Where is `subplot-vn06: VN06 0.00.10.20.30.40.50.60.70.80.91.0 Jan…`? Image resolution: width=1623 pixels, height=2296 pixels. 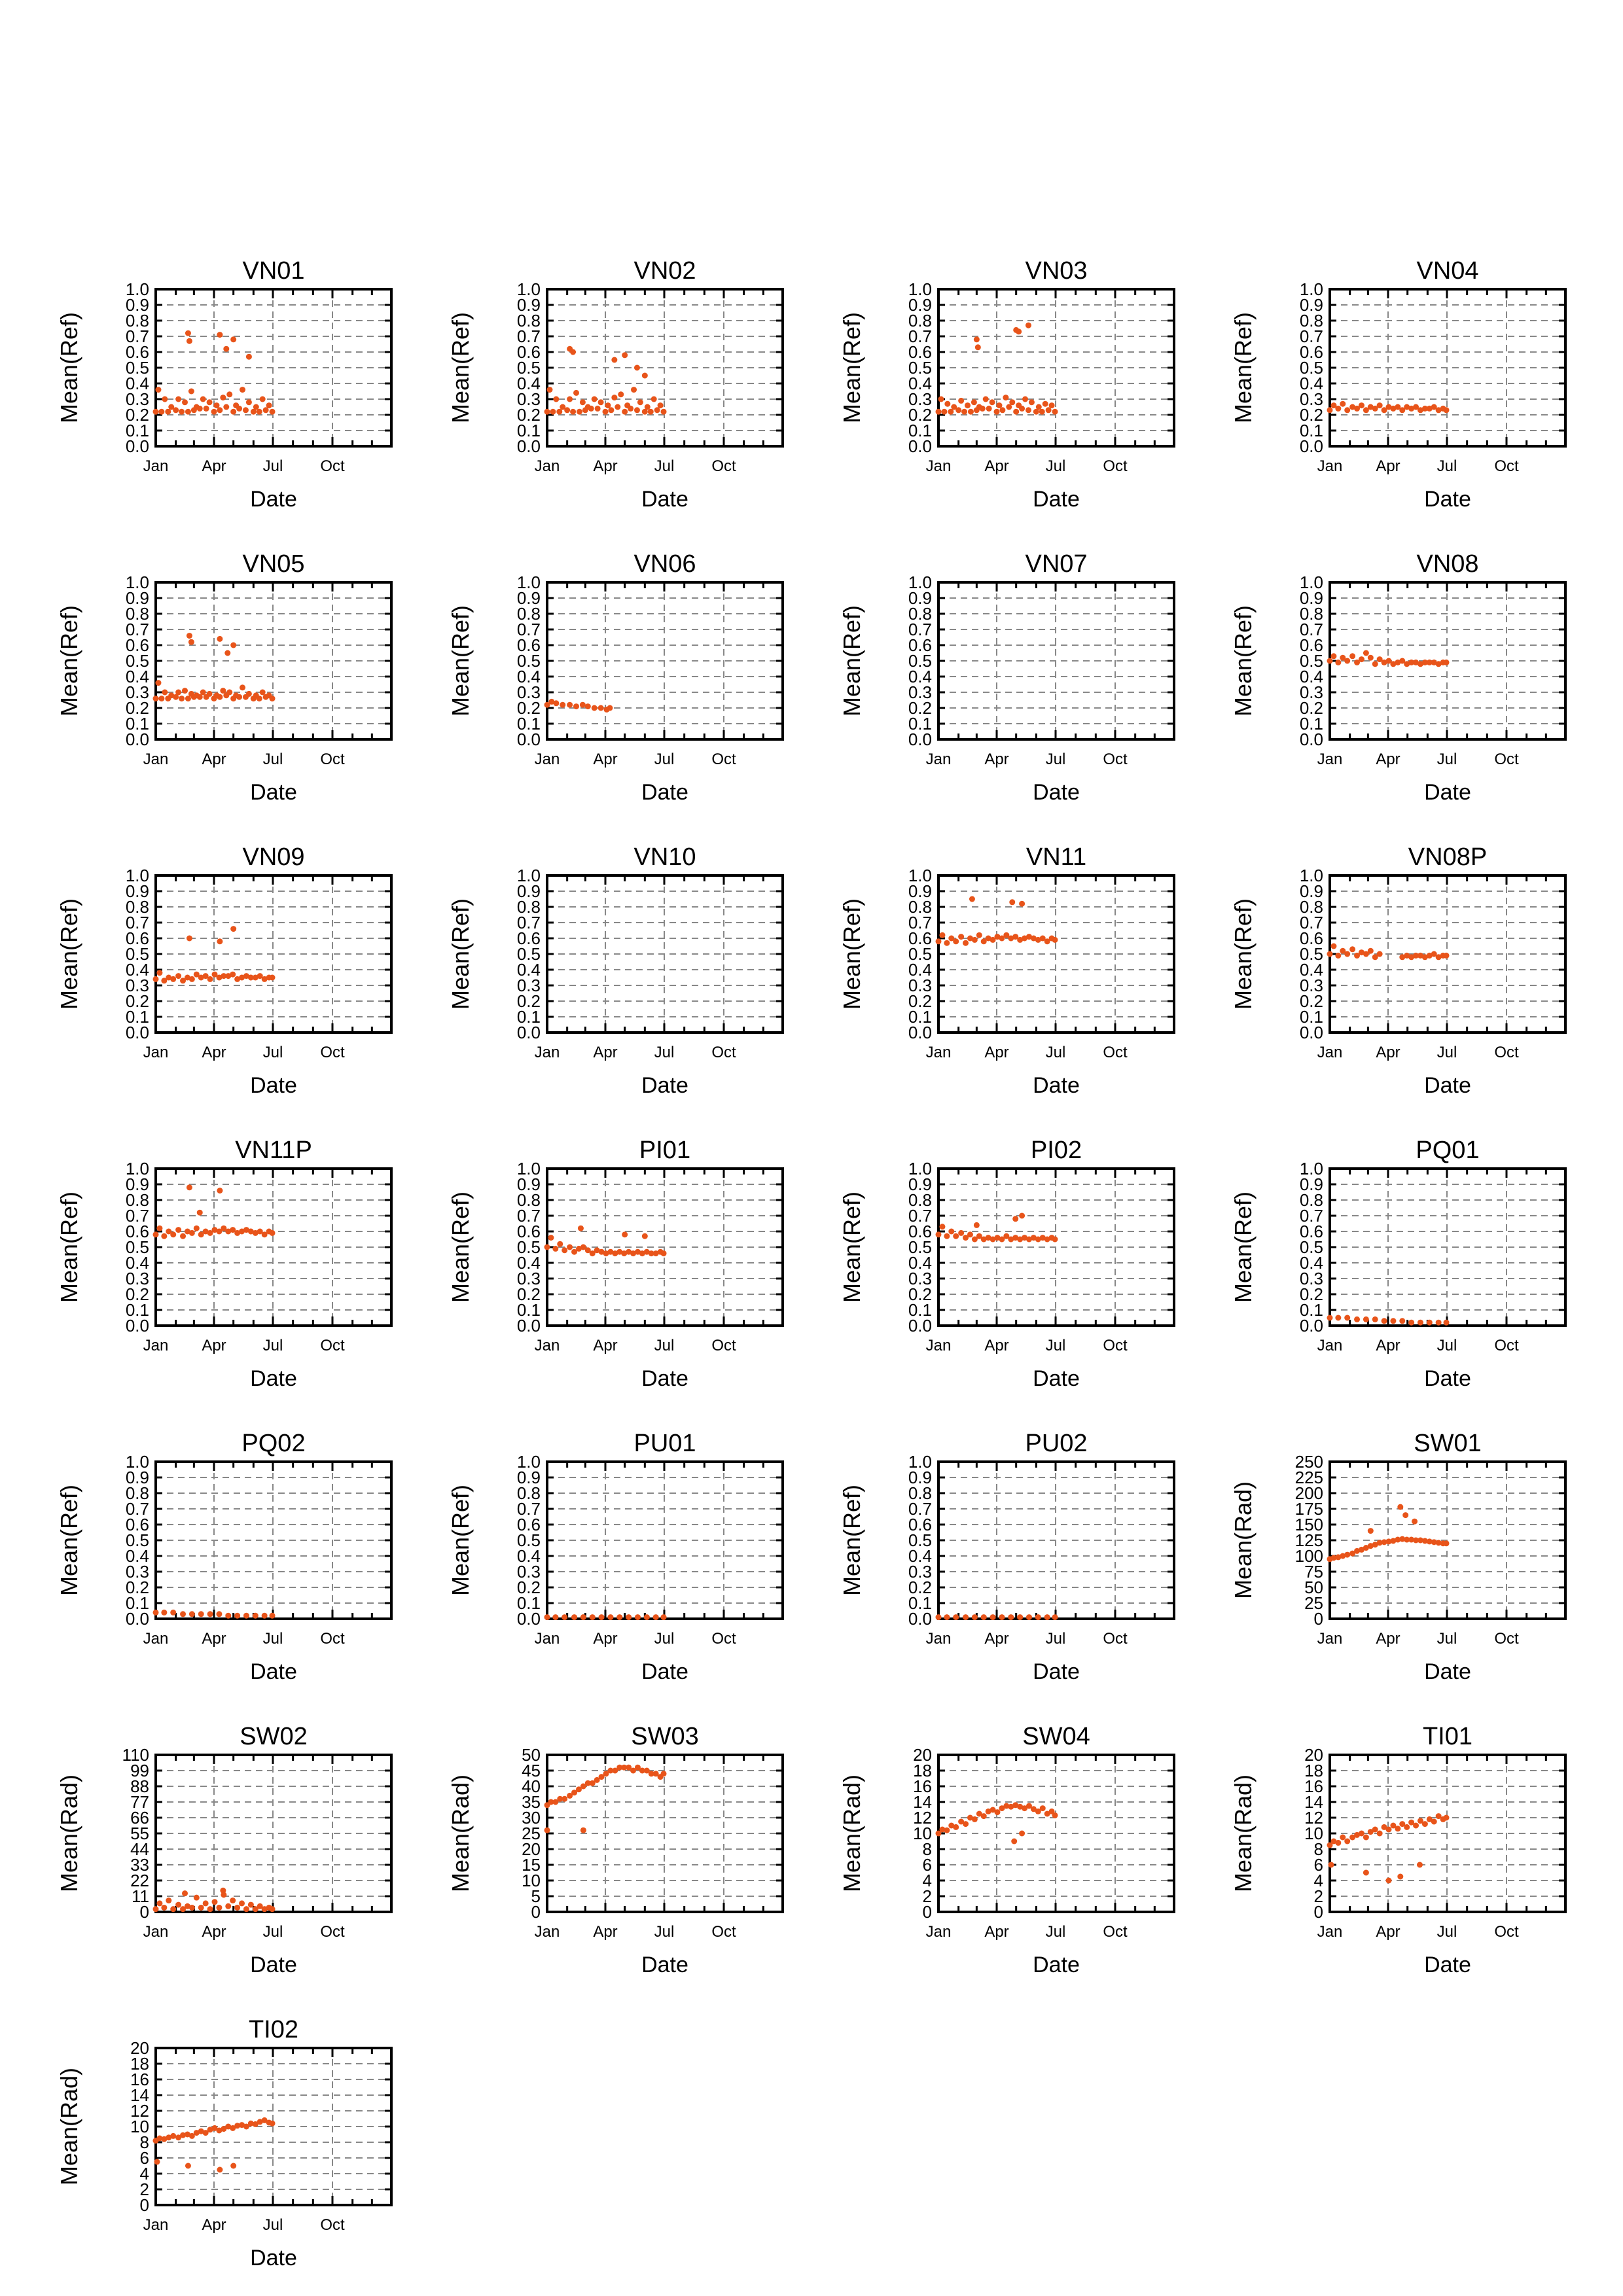
subplot-vn06: VN06 0.00.10.20.30.40.50.60.70.80.91.0 Jan… is located at coordinates (615, 677).